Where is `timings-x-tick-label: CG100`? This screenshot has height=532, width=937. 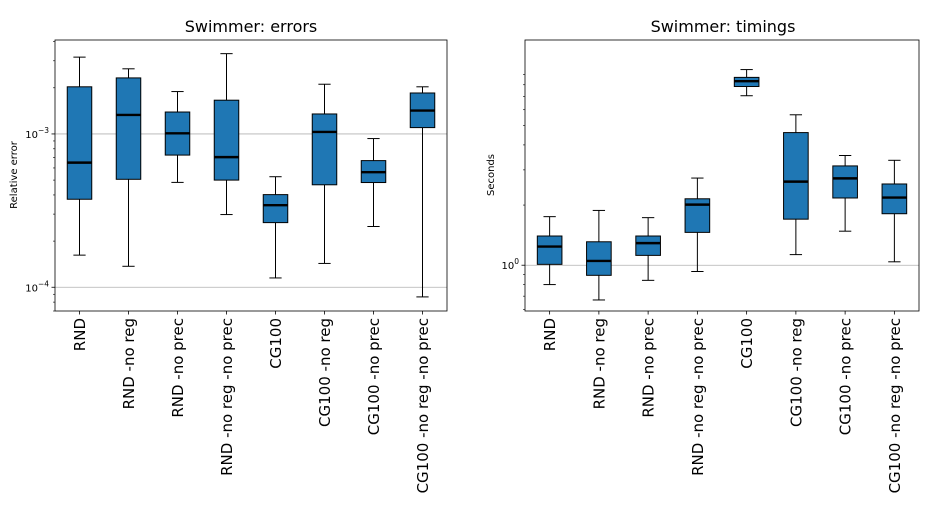
timings-x-tick-label: CG100 is located at coordinates (747, 343).